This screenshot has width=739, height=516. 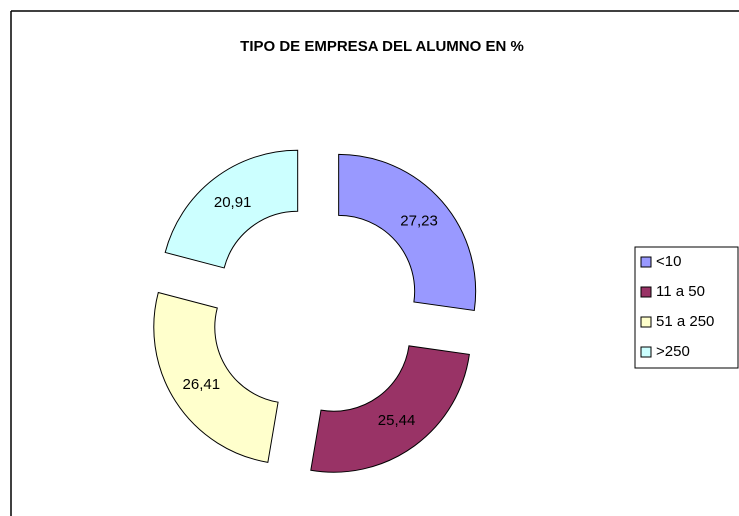 I want to click on legend-label: 51 a 250, so click(x=685, y=321).